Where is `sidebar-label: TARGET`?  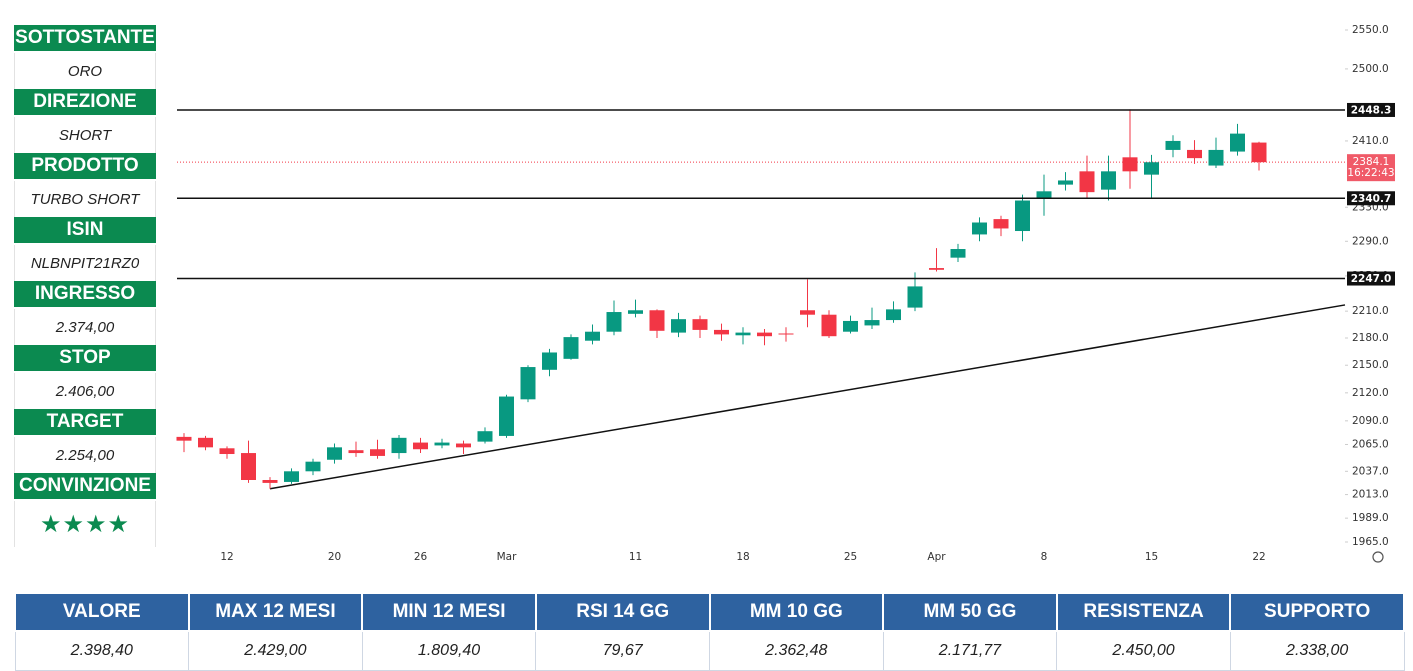
sidebar-label: TARGET is located at coordinates (85, 423).